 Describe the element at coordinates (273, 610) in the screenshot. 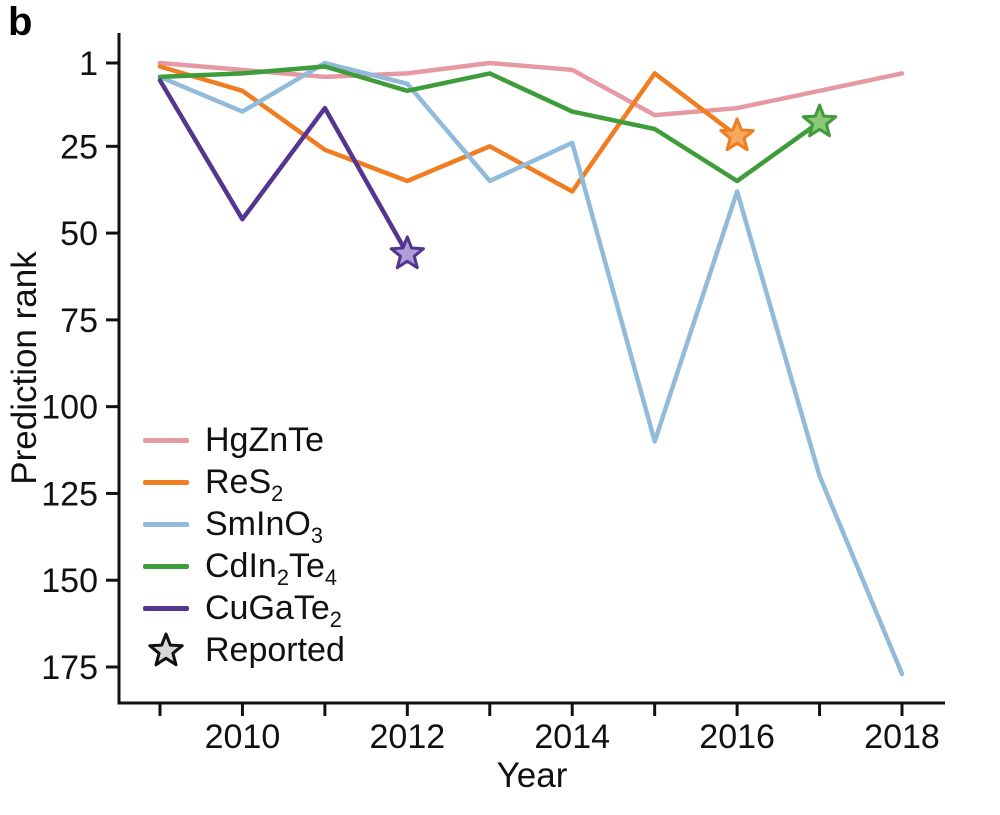

I see `legend-item-cugate2-label: CuGaTe2` at that location.